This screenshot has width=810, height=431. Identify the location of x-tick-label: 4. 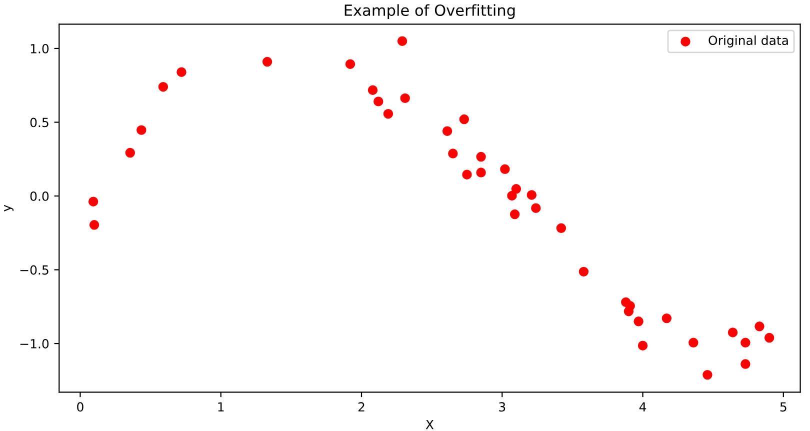
(642, 407).